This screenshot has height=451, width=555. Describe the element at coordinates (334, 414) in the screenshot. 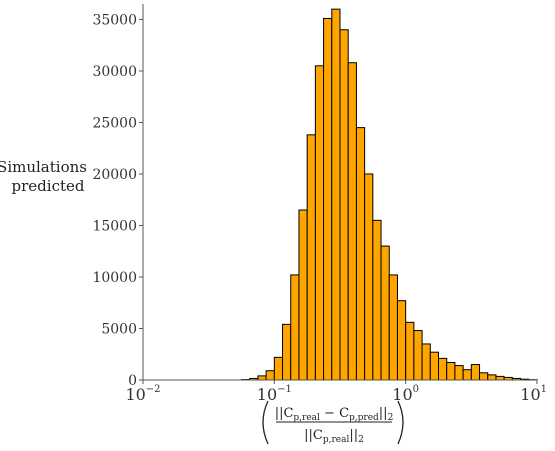

I see `x-label-numerator: ||Cp,real − Cp,pred||2` at that location.